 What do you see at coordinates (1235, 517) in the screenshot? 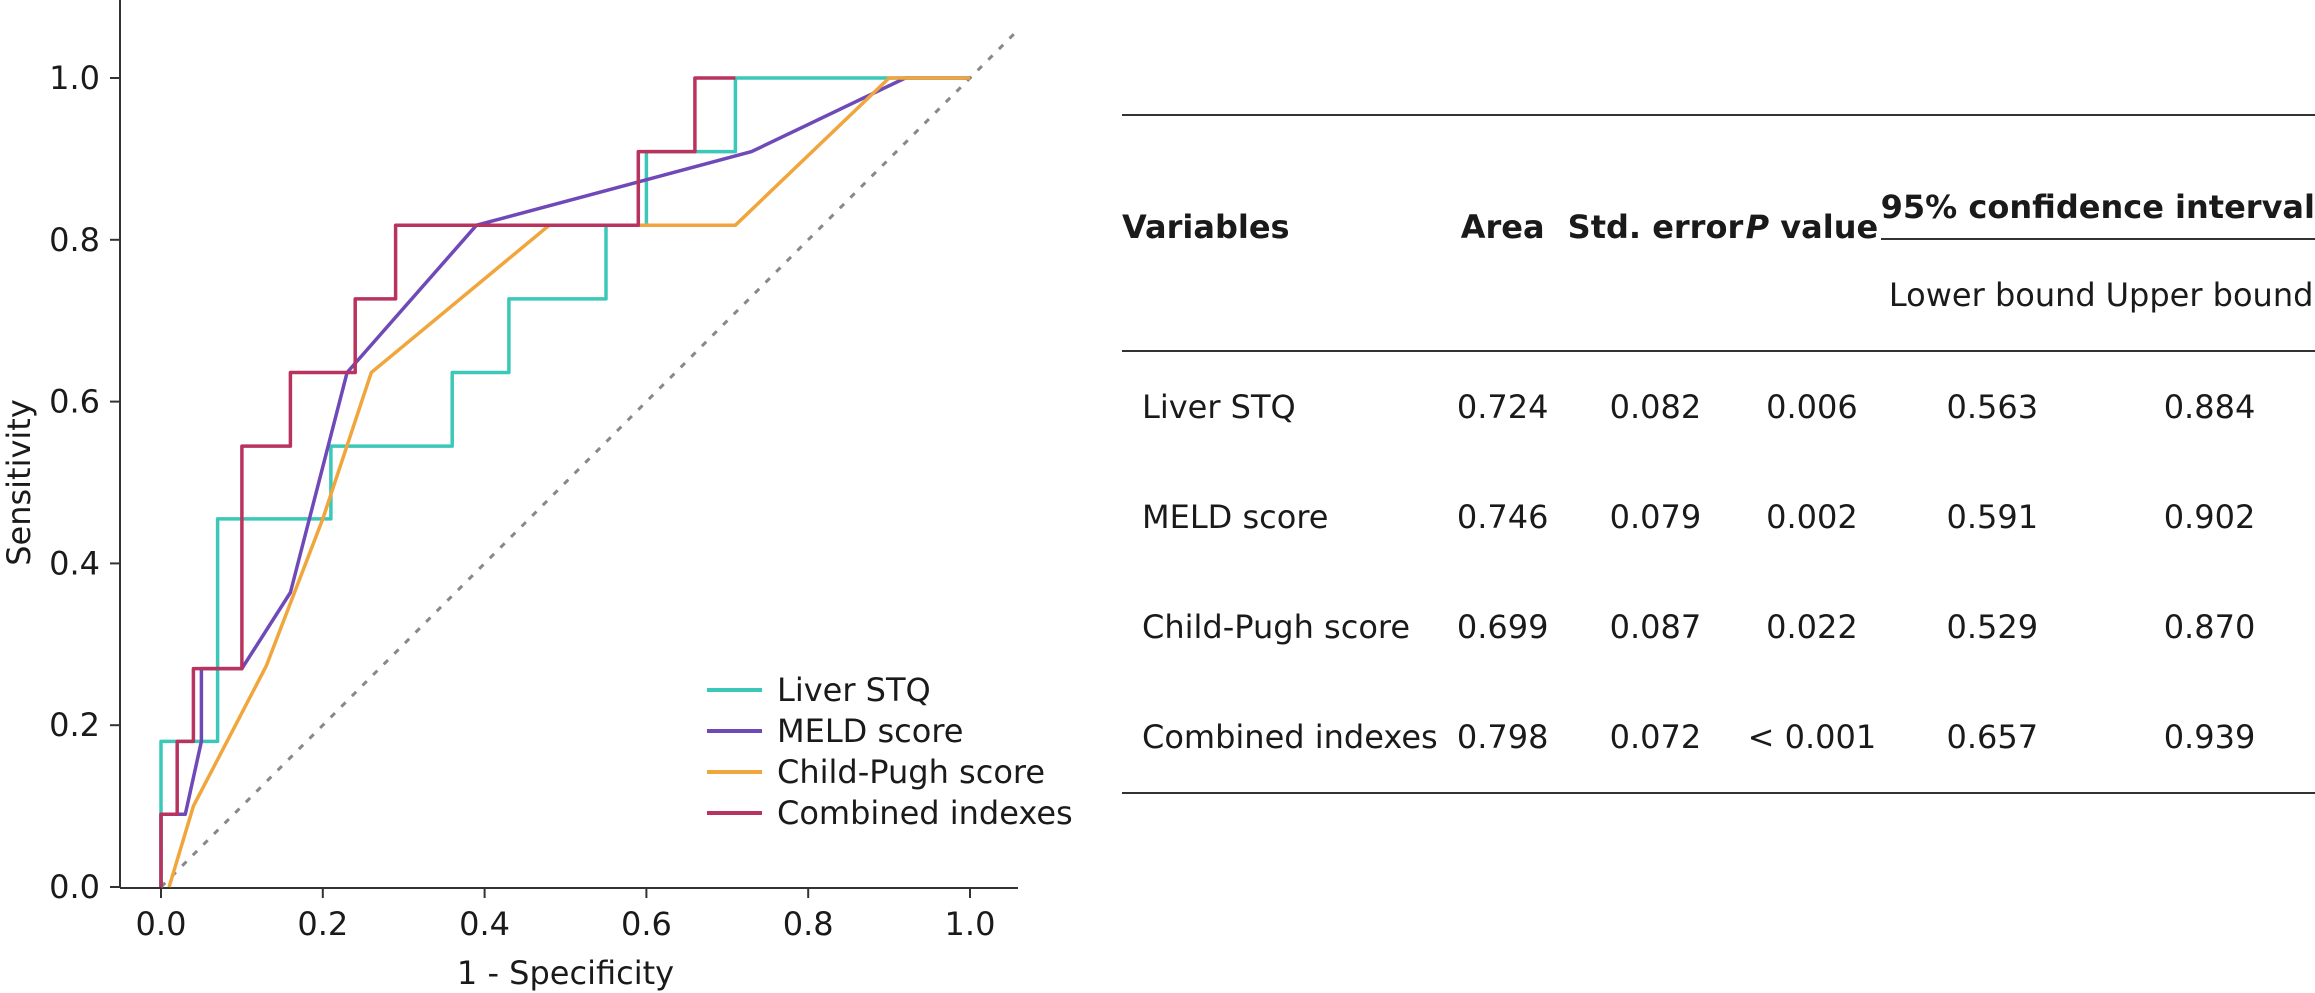
I see `row-variable: MELD score` at bounding box center [1235, 517].